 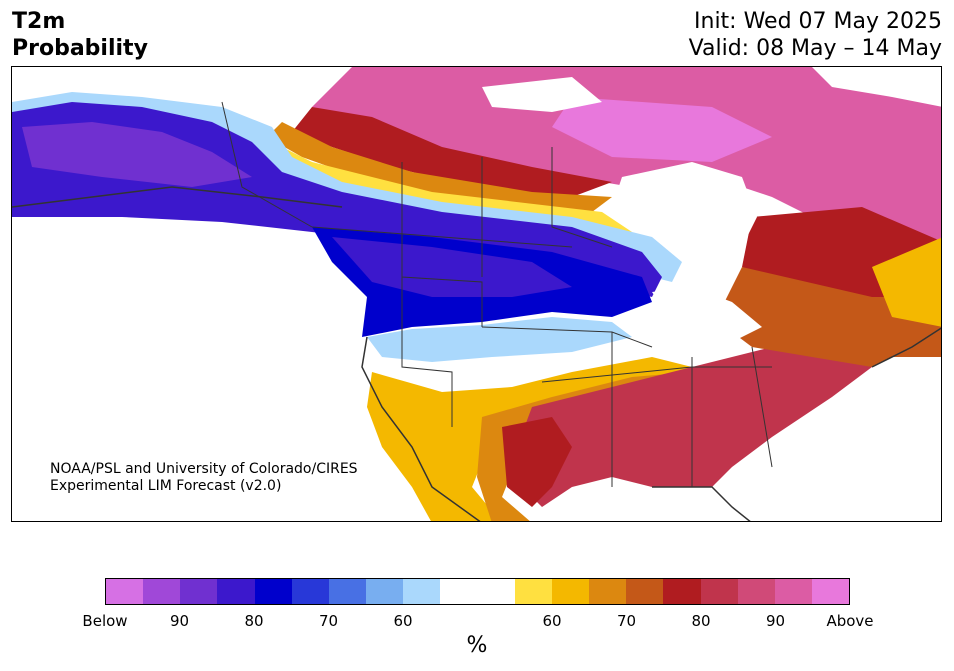 I want to click on ne-us-orange, so click(x=812, y=339).